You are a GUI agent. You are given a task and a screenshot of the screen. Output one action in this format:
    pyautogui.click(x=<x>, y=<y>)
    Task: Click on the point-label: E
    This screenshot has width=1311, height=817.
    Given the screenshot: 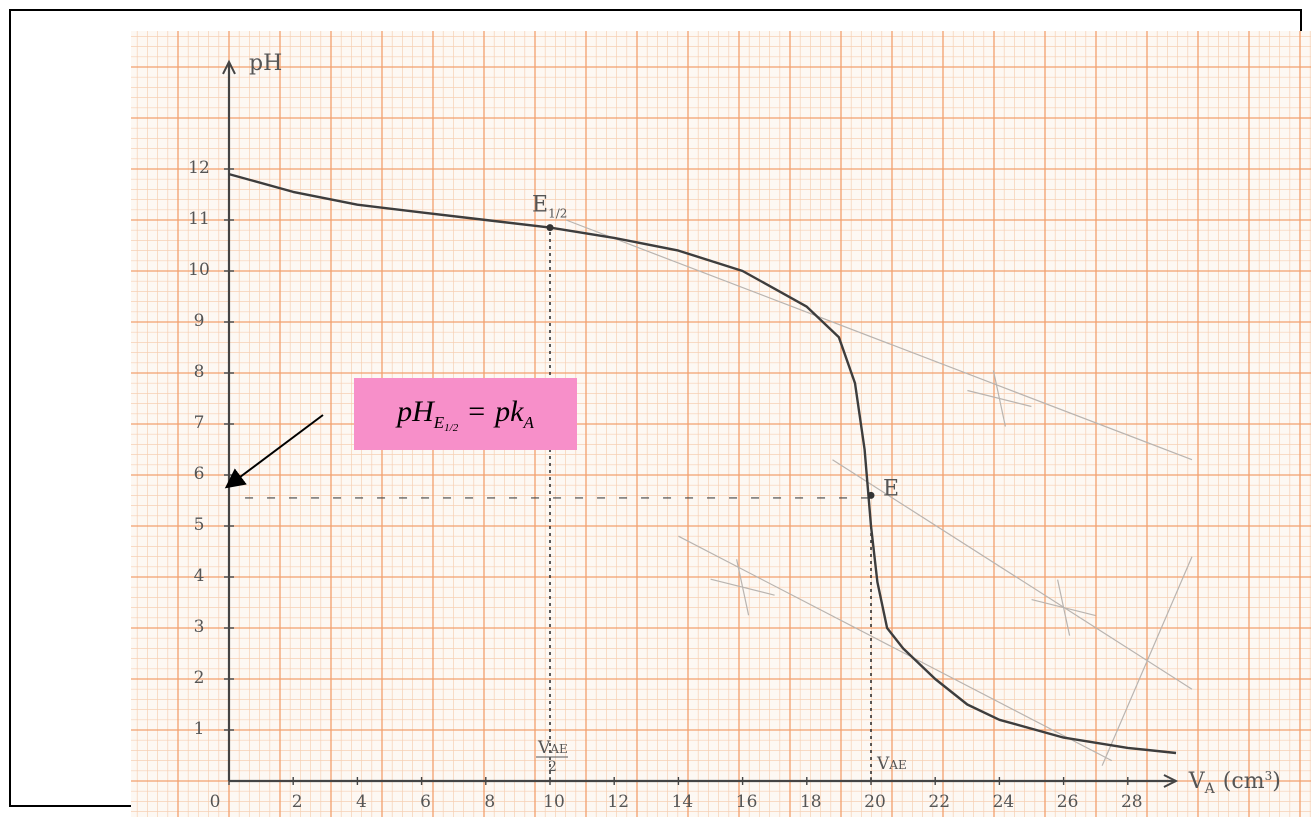 What is the action you would take?
    pyautogui.click(x=891, y=488)
    